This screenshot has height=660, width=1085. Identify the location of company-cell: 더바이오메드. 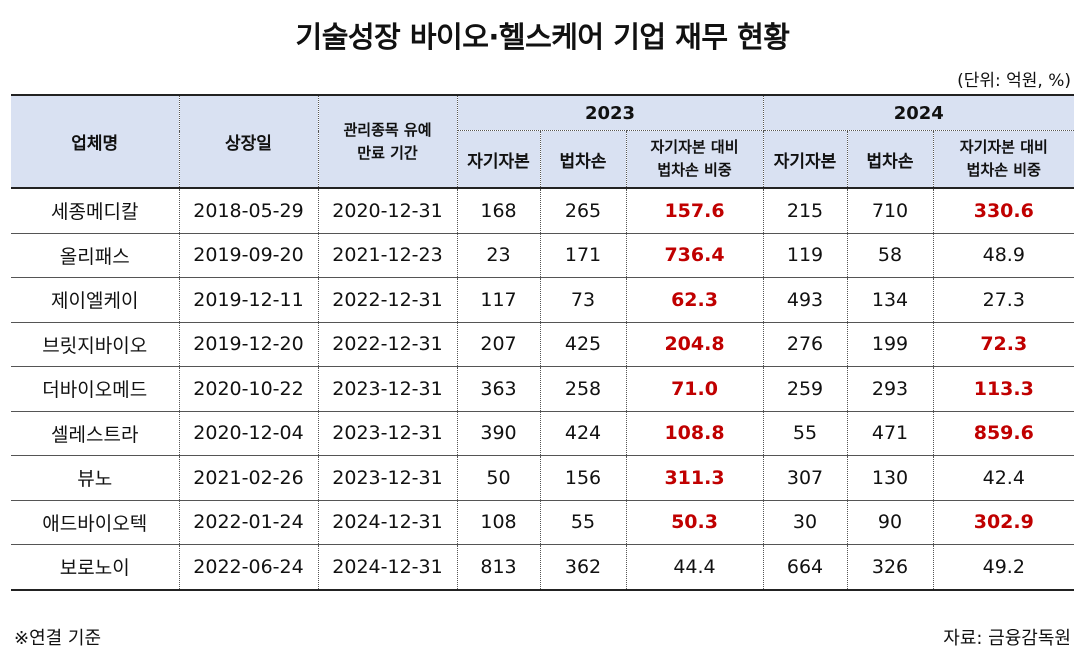
(95, 389).